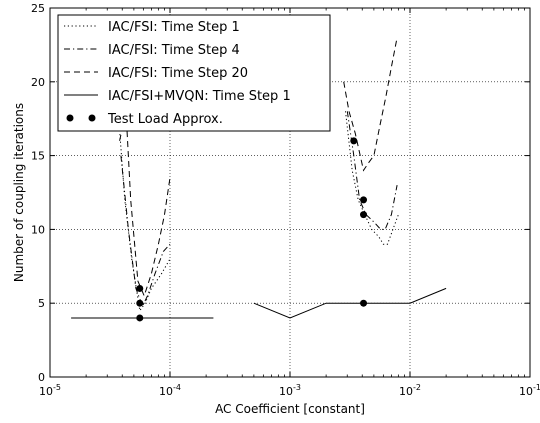  Describe the element at coordinates (170, 390) in the screenshot. I see `x-tick-label: 10⁻⁴` at that location.